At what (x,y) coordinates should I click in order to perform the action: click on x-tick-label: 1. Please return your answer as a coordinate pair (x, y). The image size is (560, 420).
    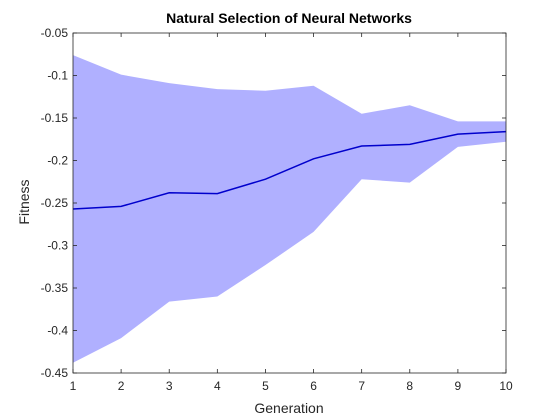
    Looking at the image, I should click on (73, 386).